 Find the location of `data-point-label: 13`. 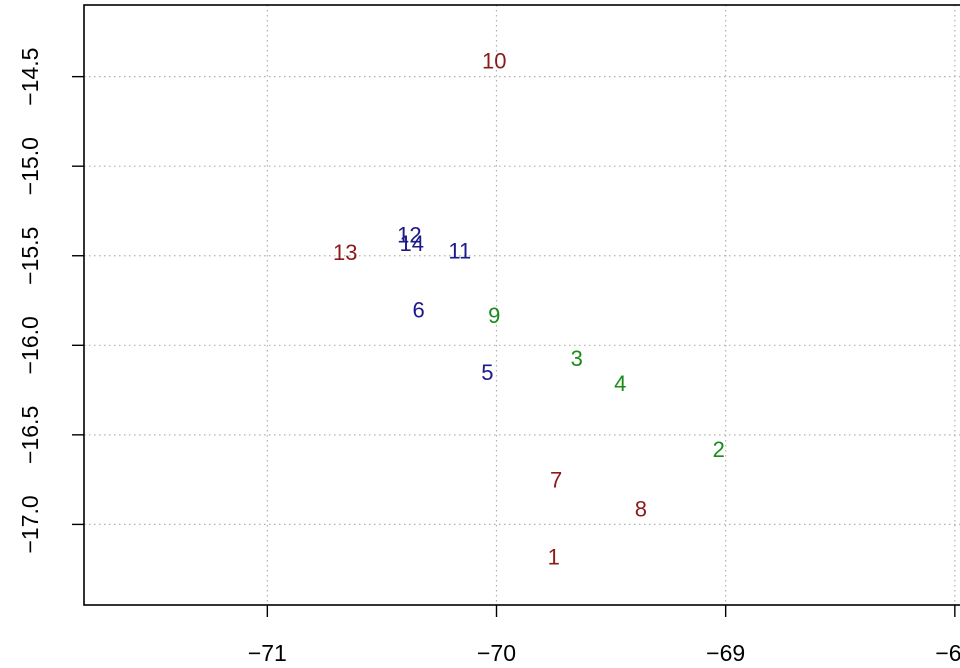

data-point-label: 13 is located at coordinates (345, 252).